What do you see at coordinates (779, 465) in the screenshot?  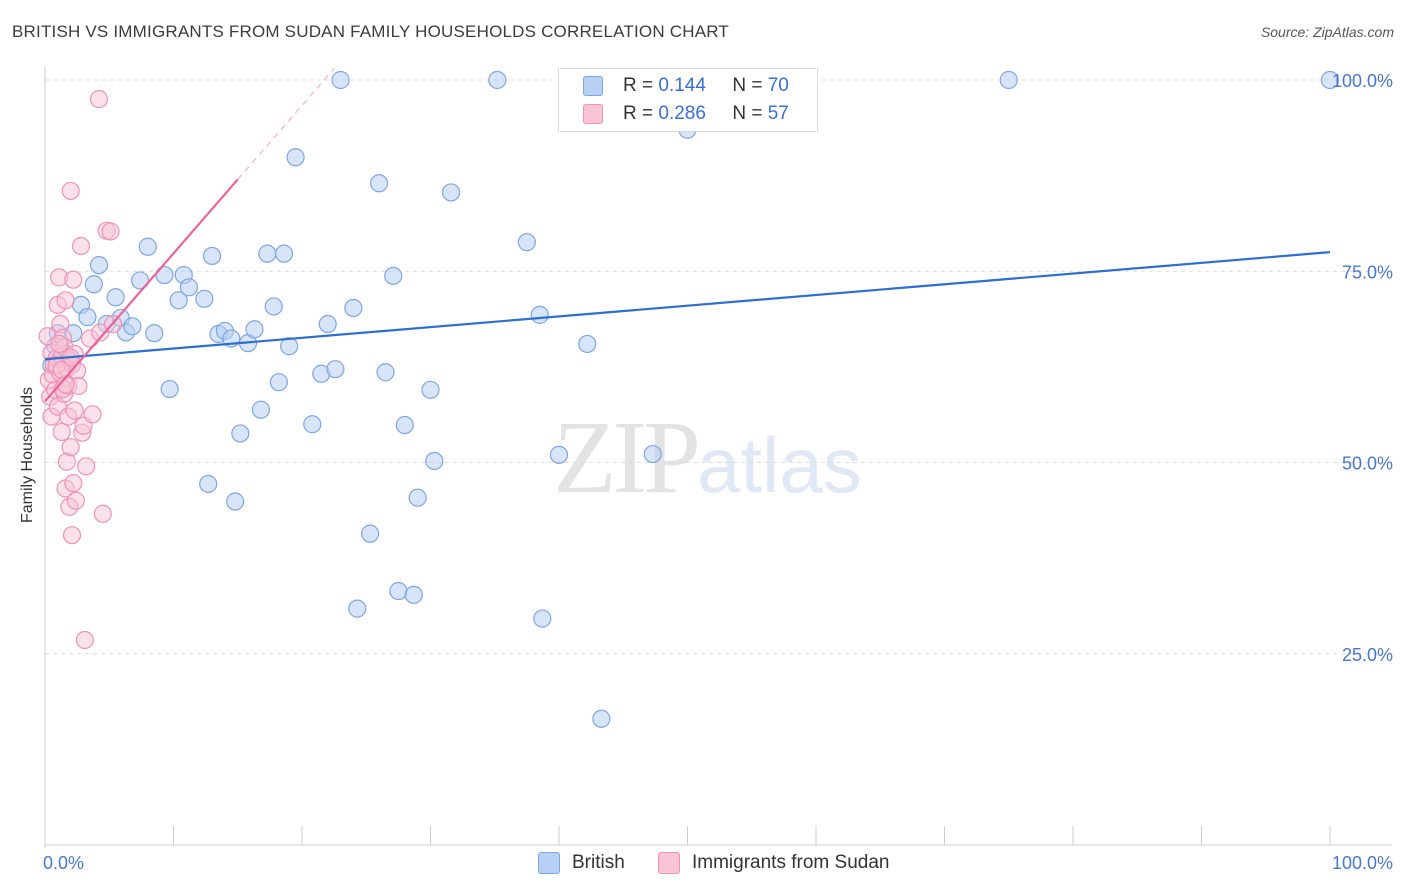 I see `watermark-atlas: atlas` at bounding box center [779, 465].